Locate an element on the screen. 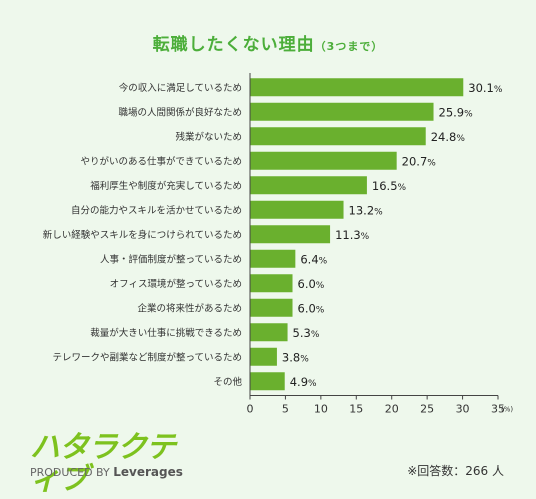  logo-byline-brand: Leverages is located at coordinates (148, 472).